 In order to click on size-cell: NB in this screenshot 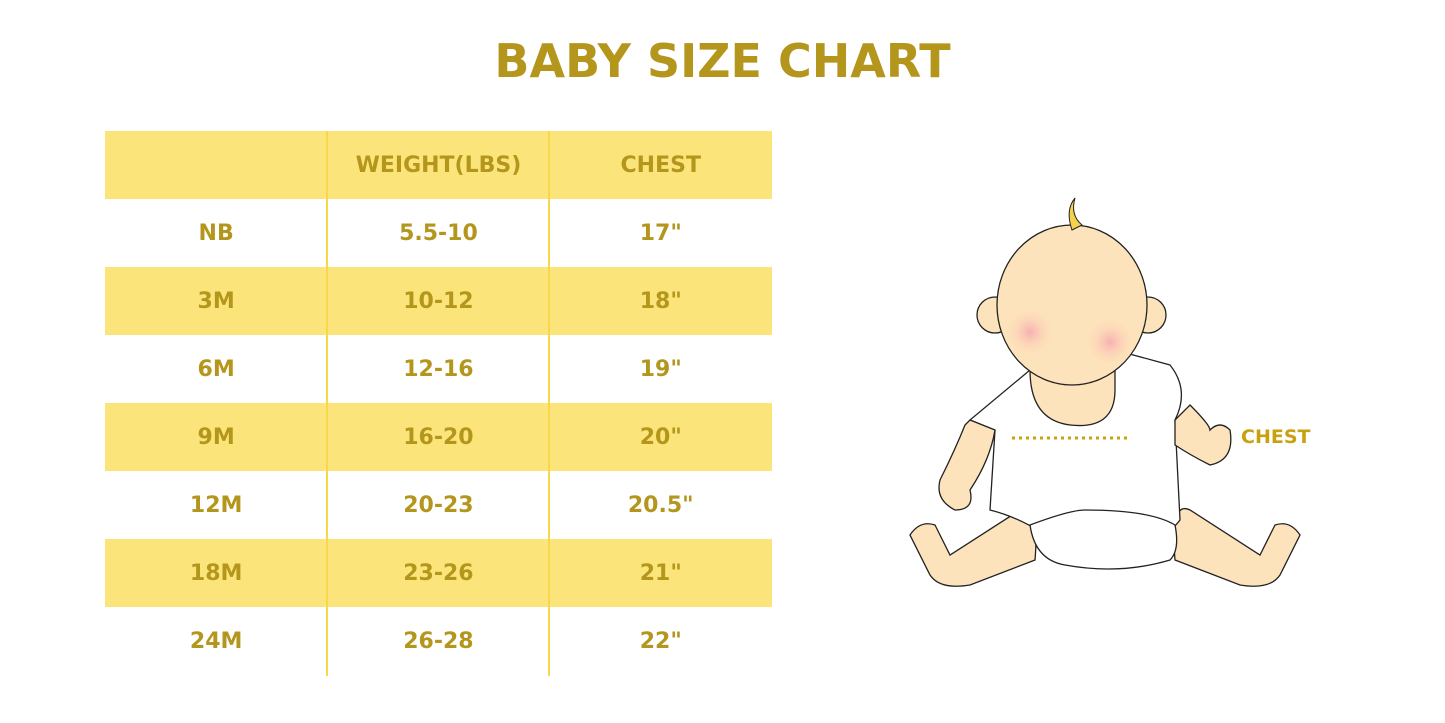, I will do `click(216, 233)`.